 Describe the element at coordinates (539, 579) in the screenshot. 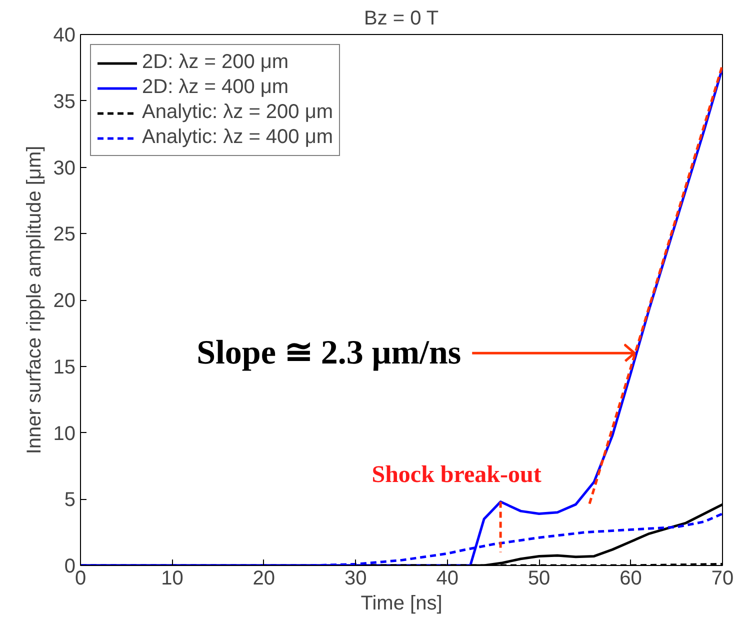

I see `x-tick-label: 50` at that location.